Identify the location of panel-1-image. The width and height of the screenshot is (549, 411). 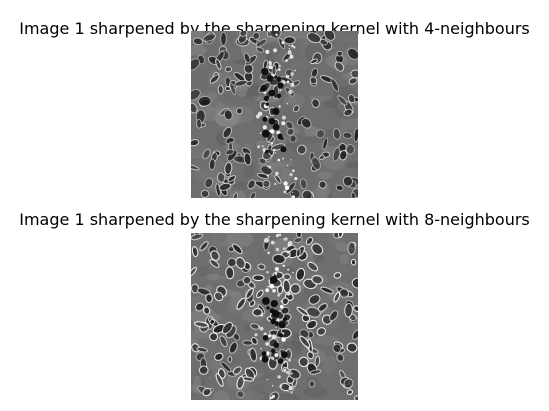
(274, 114).